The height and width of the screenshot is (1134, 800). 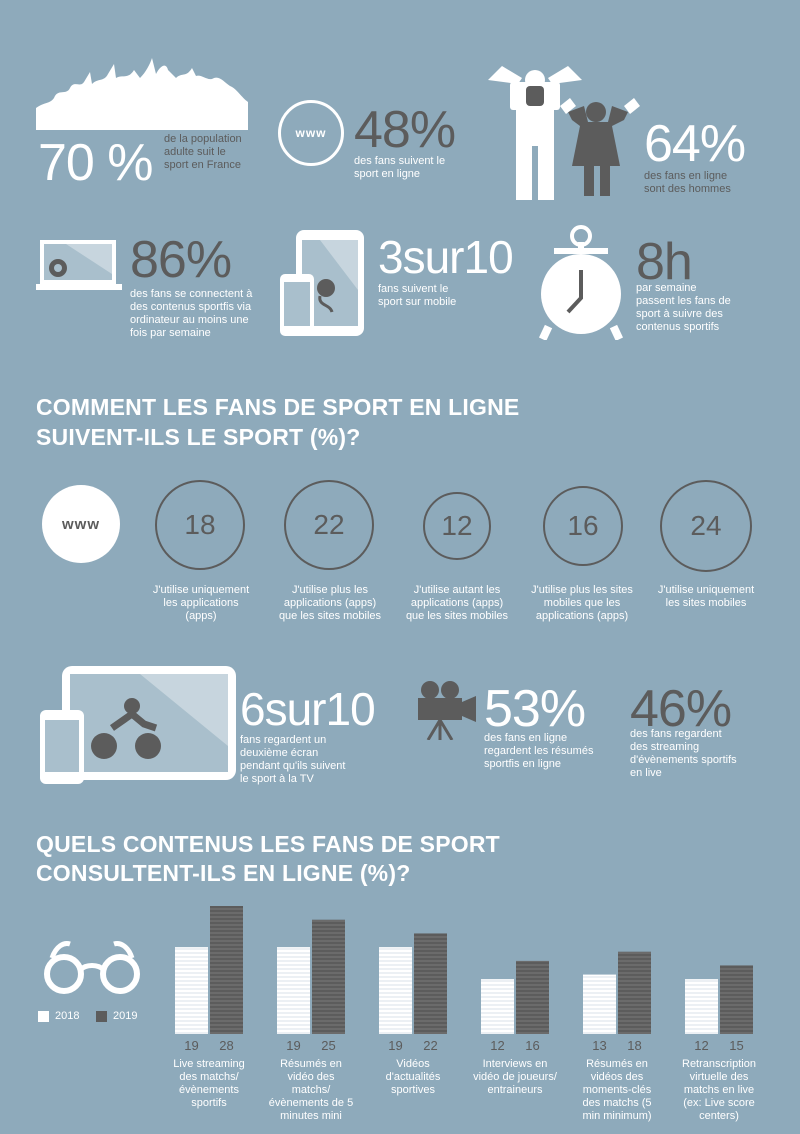 I want to click on legend-2018-label: 2018, so click(x=67, y=1016).